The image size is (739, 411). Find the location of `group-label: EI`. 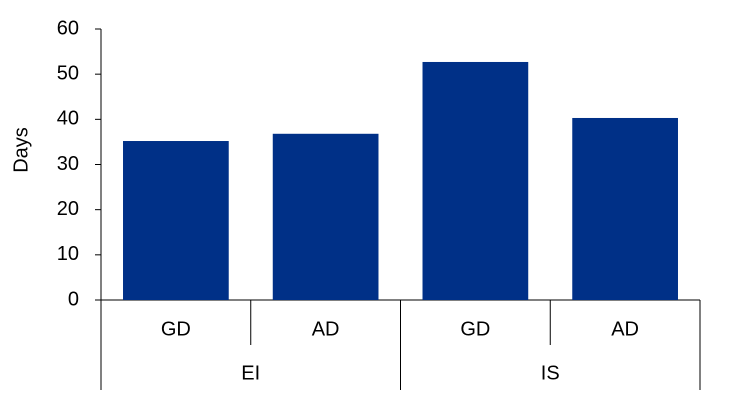

group-label: EI is located at coordinates (250, 373).